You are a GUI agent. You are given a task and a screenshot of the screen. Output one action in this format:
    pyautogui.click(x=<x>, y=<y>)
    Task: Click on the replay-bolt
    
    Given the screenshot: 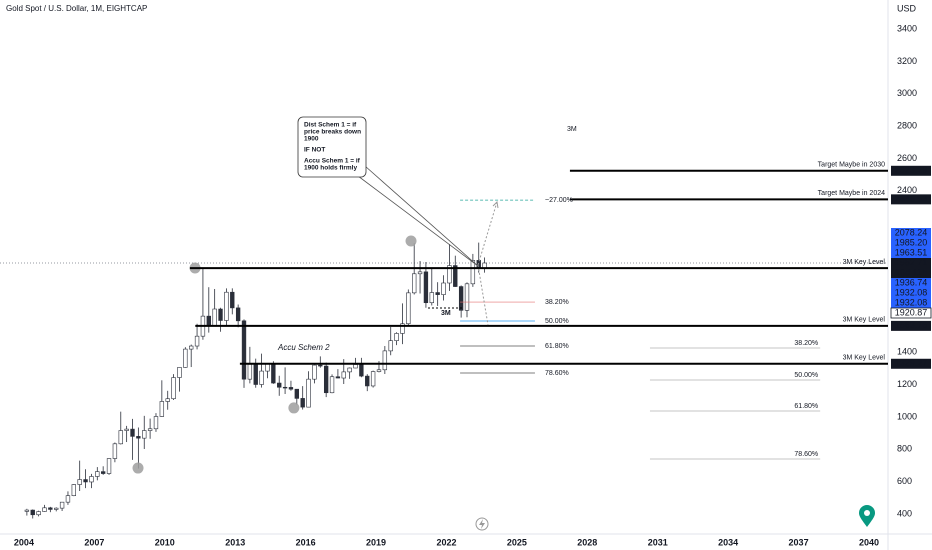 What is the action you would take?
    pyautogui.click(x=482, y=524)
    